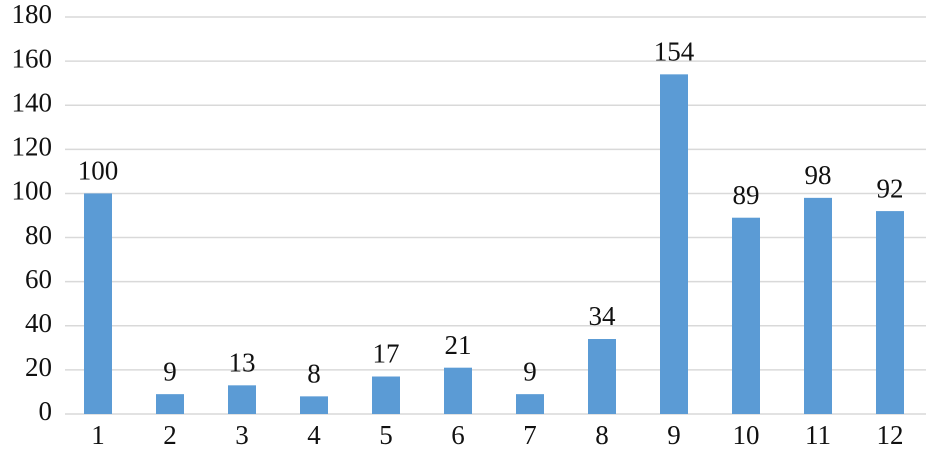 The width and height of the screenshot is (934, 454). Describe the element at coordinates (458, 435) in the screenshot. I see `x-tick-label: 6` at that location.